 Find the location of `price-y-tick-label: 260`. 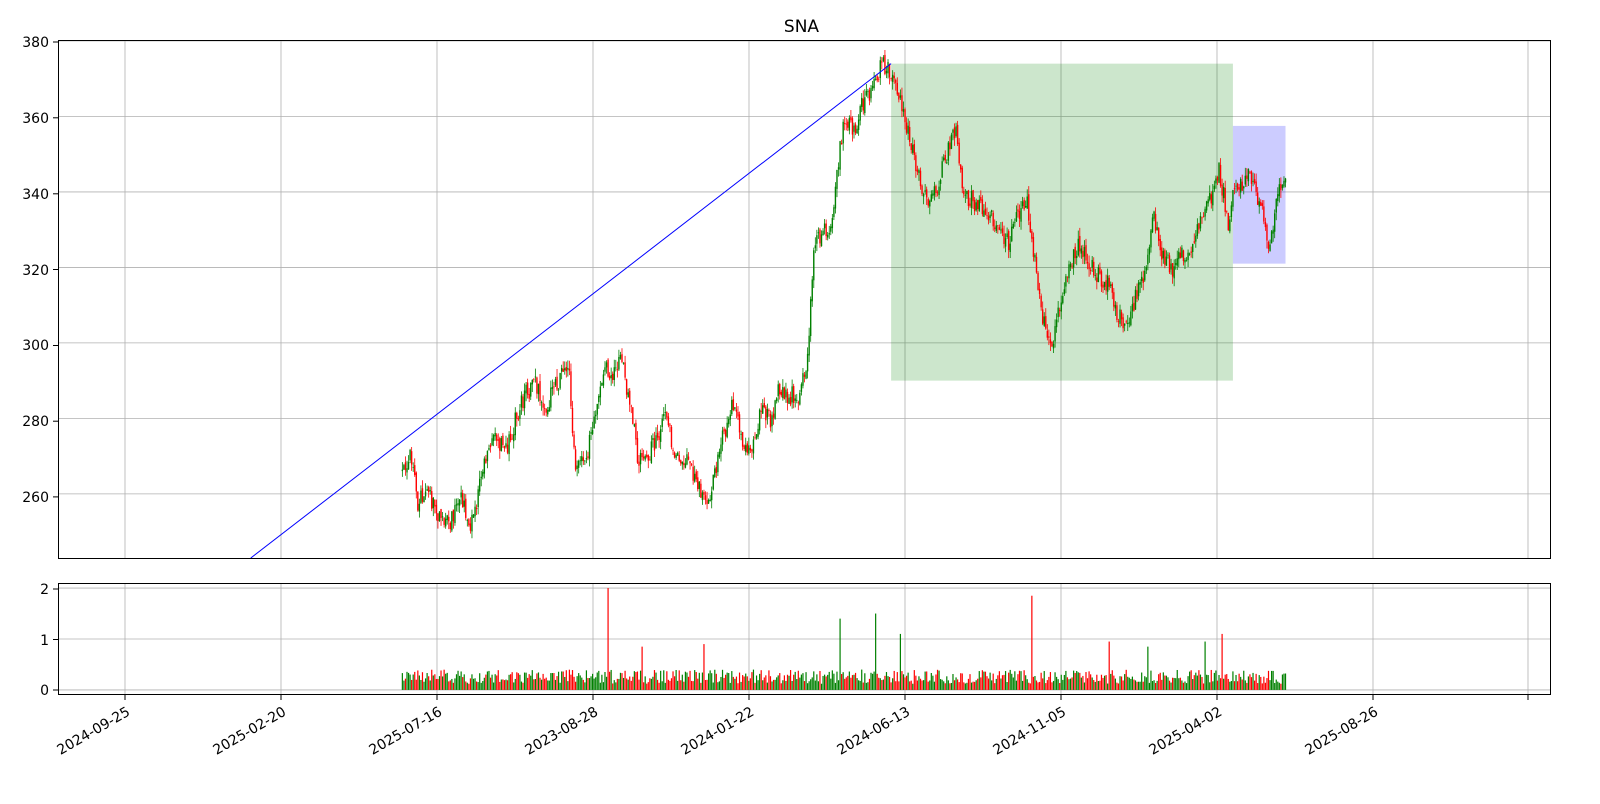

price-y-tick-label: 260 is located at coordinates (35, 498).